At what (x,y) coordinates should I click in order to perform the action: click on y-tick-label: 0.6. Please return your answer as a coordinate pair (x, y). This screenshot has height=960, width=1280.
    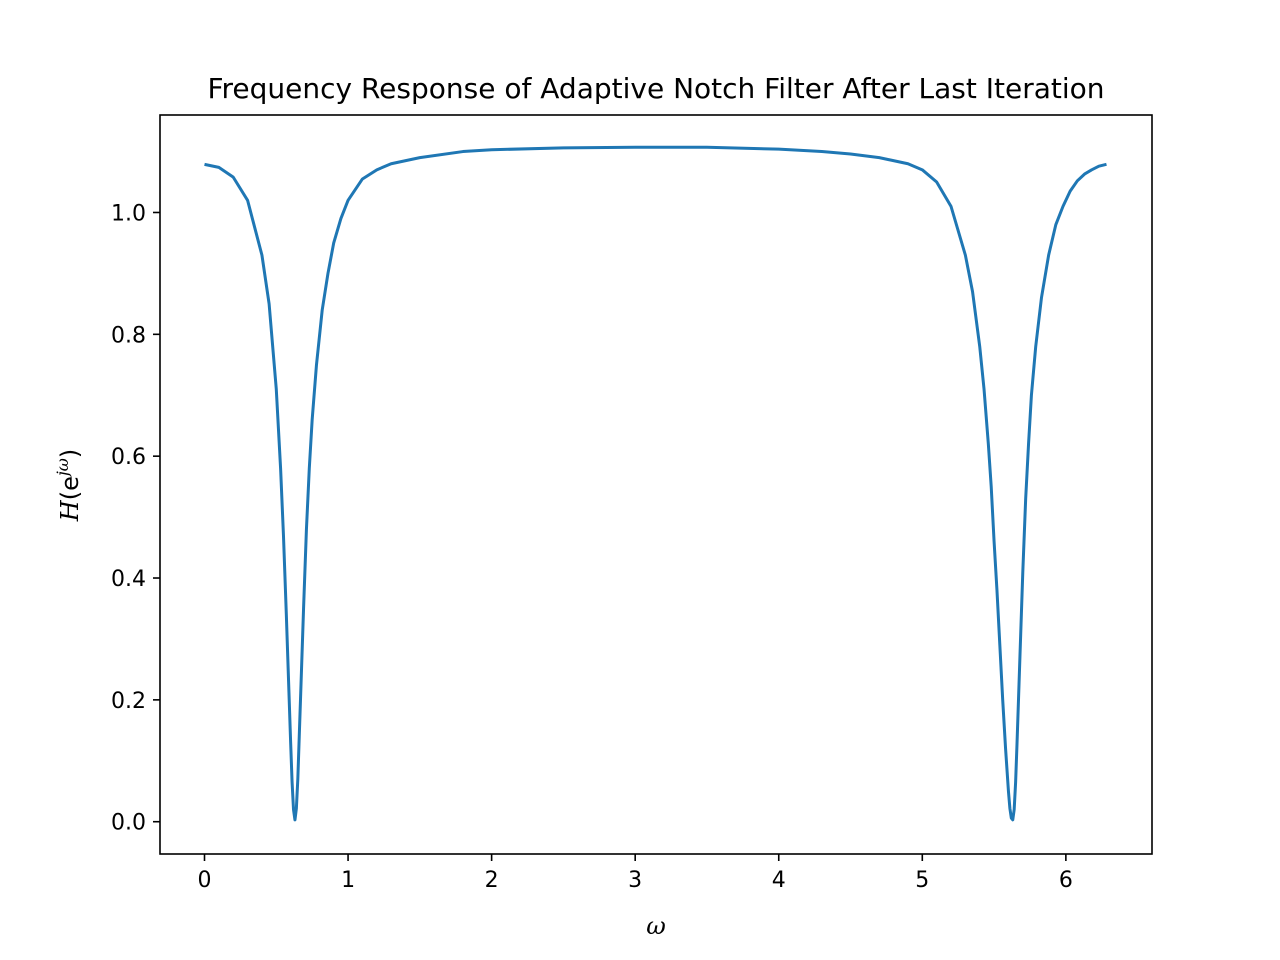
    Looking at the image, I should click on (128, 457).